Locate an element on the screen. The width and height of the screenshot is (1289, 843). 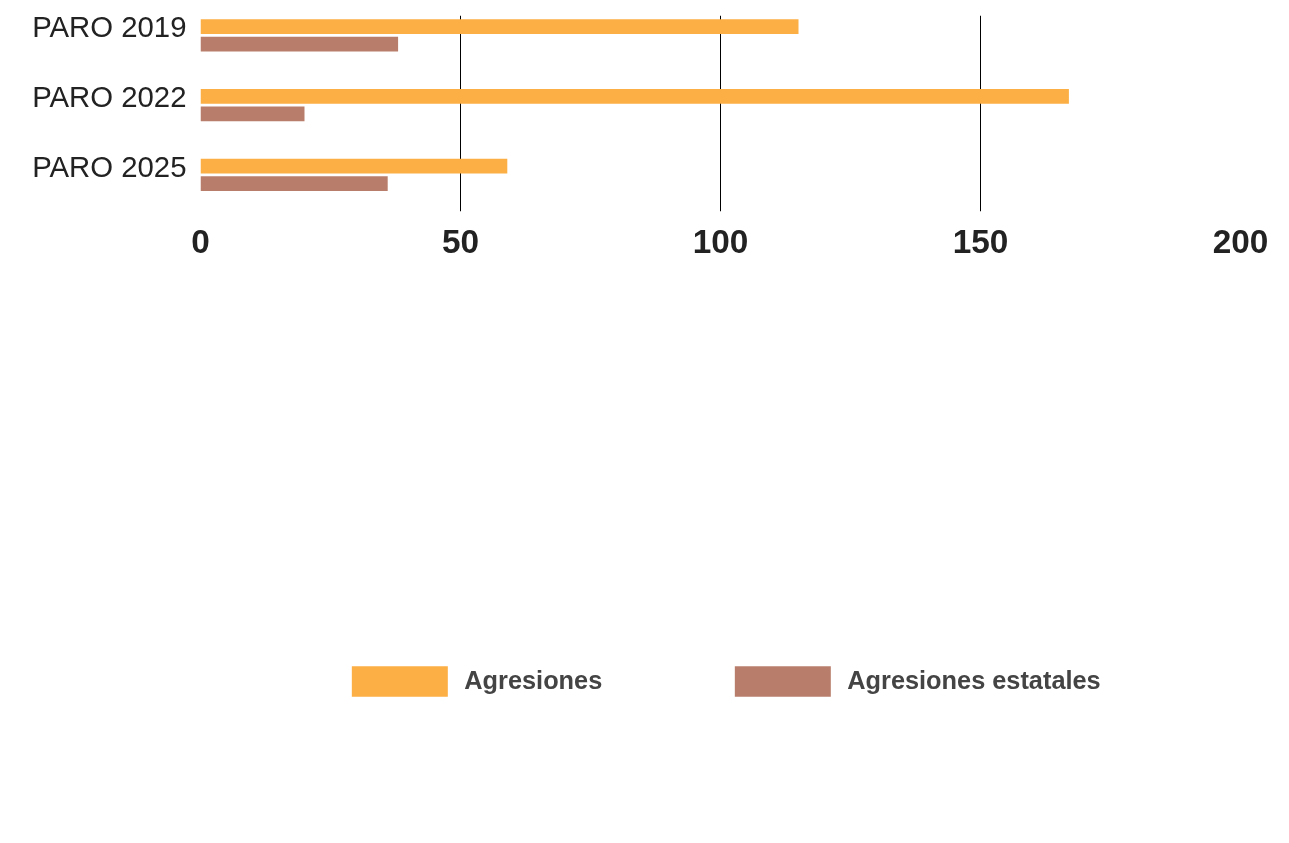
x-tick-label: 0 is located at coordinates (200, 241).